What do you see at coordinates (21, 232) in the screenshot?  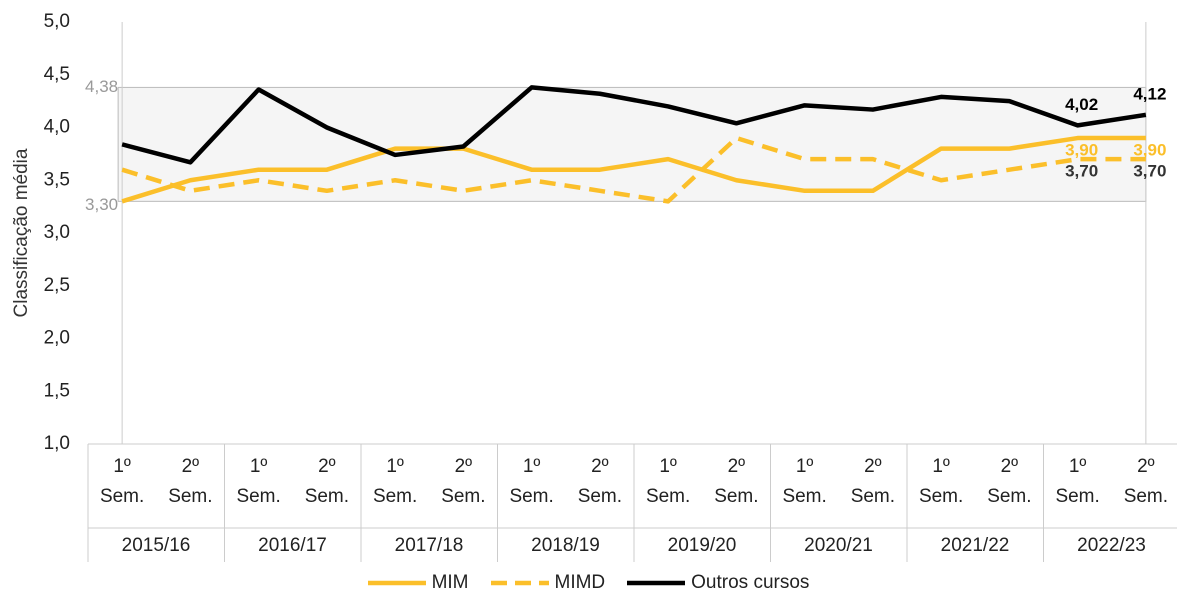 I see `y-axis-label: Classificação média` at bounding box center [21, 232].